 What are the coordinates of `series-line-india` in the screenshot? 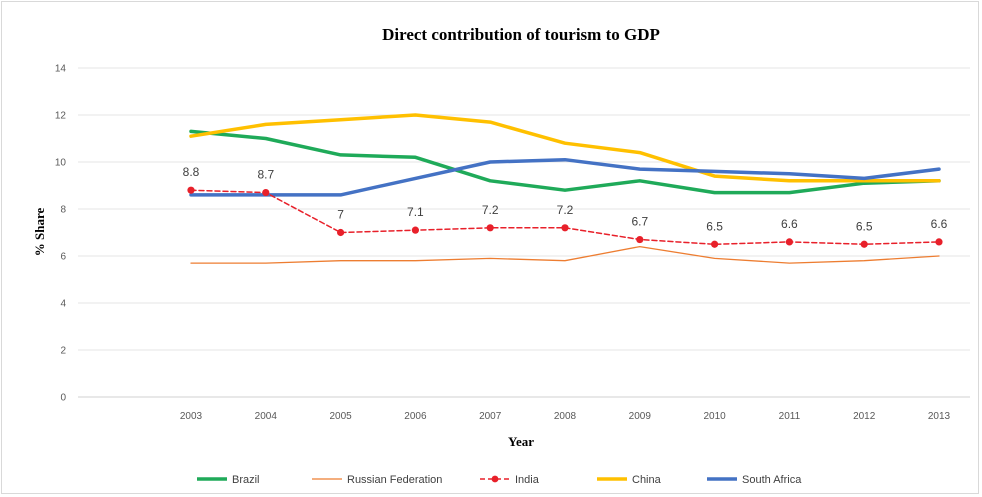 It's located at (565, 217).